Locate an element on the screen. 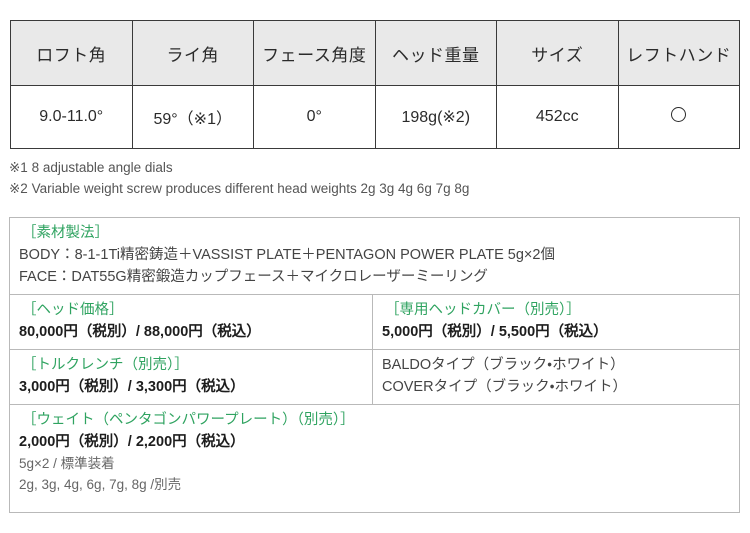  spec-header-size: サイズ is located at coordinates (557, 53).